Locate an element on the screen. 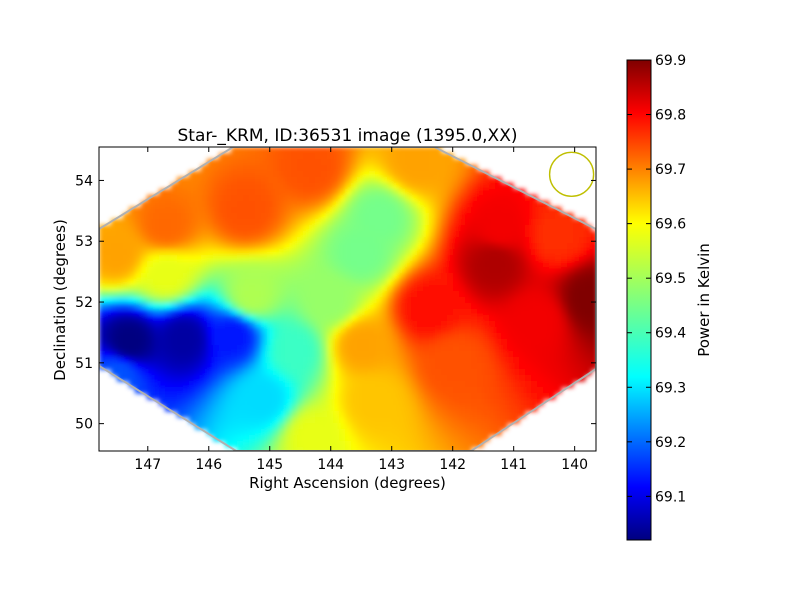 The image size is (800, 600). x-tick-label: 144 is located at coordinates (330, 465).